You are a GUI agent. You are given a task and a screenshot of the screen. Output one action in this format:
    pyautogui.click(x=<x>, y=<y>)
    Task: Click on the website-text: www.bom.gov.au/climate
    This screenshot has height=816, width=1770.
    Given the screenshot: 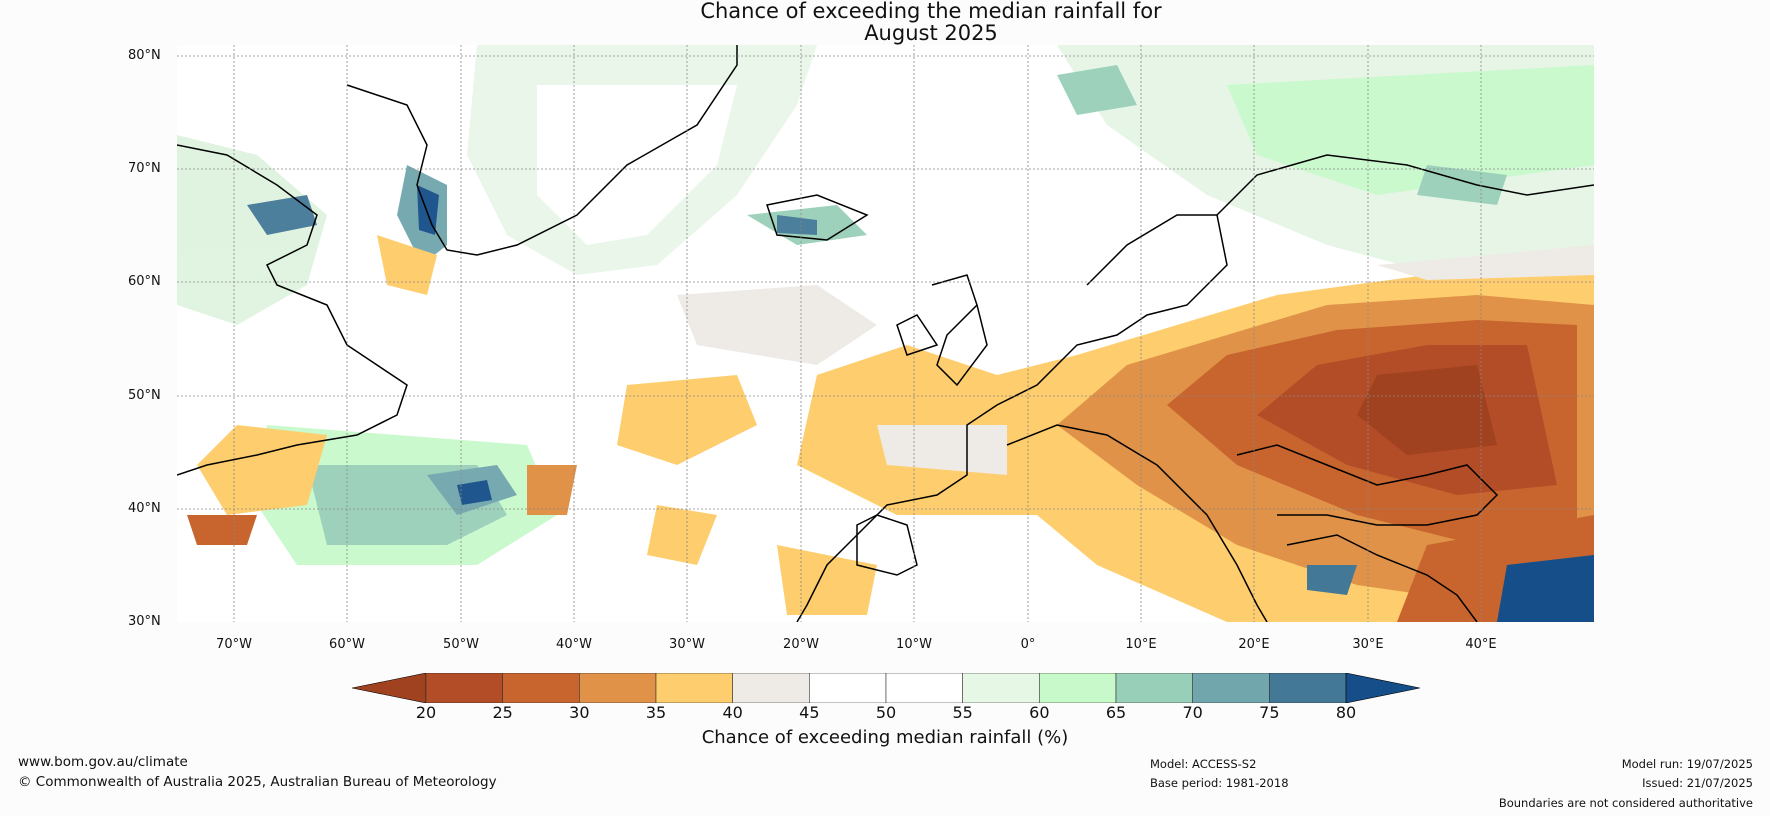 What is the action you would take?
    pyautogui.click(x=103, y=762)
    